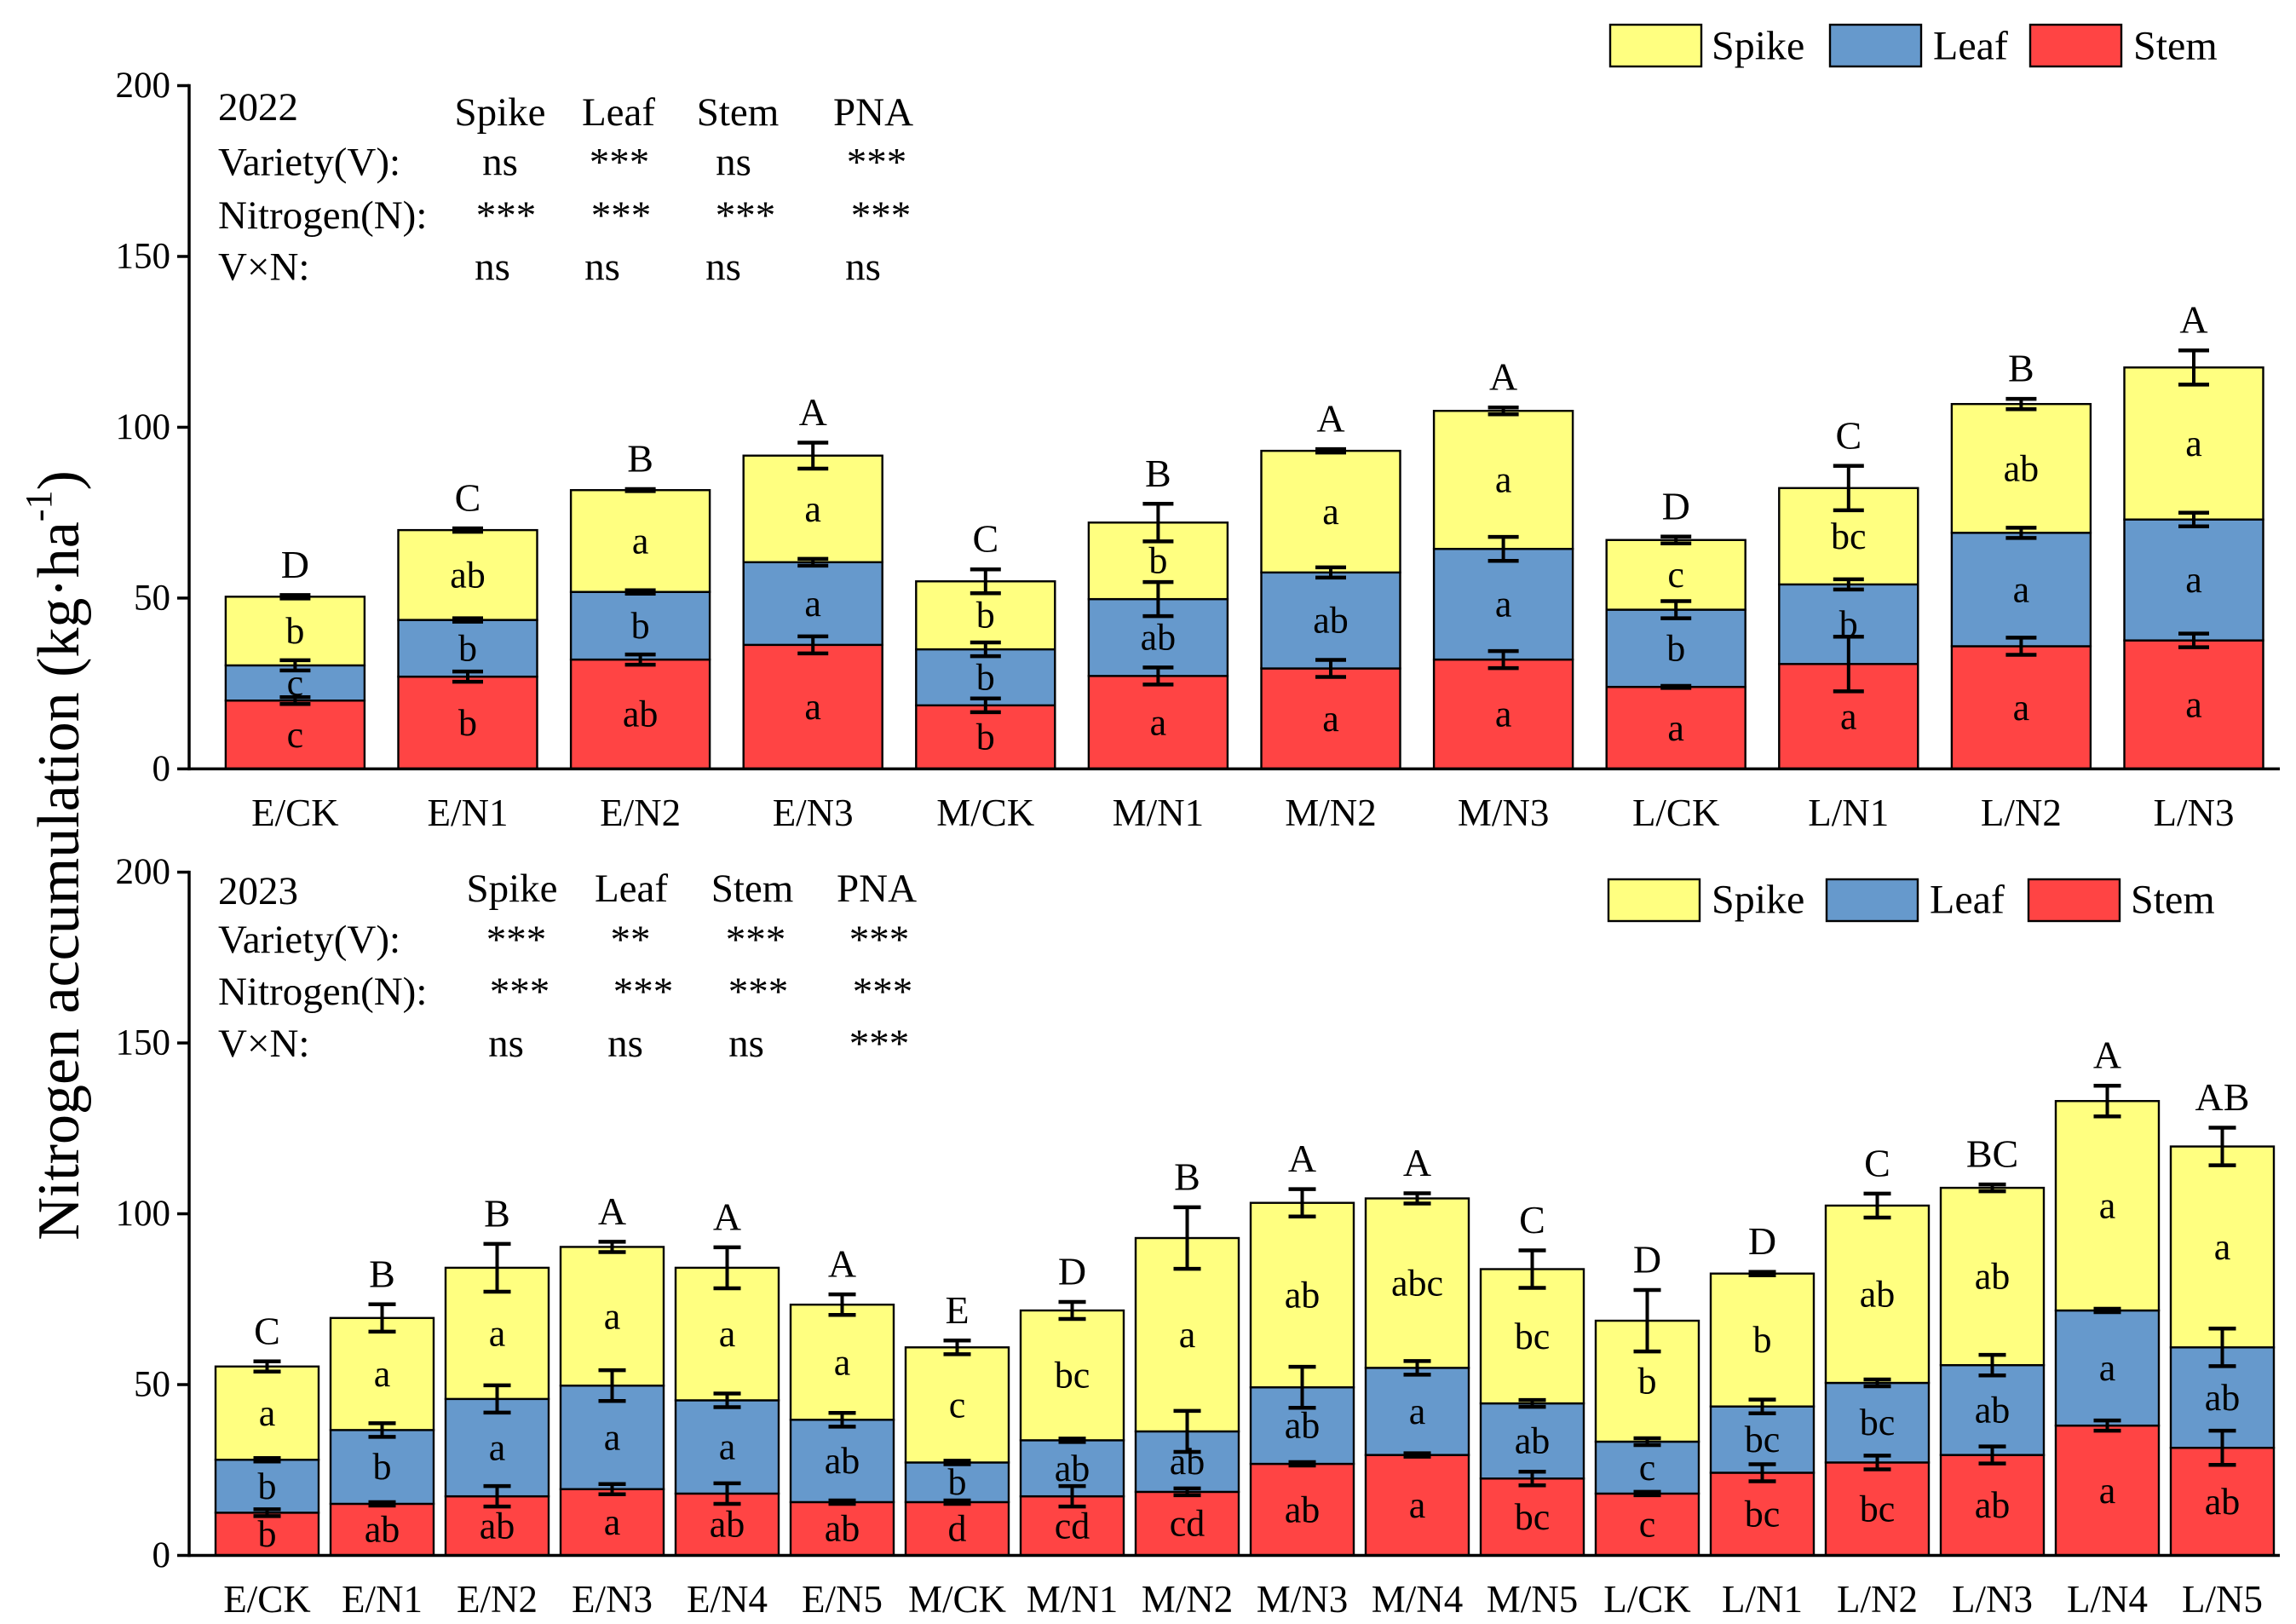 The image size is (2296, 1624). Describe the element at coordinates (2021, 813) in the screenshot. I see `x-tick-label: L/N2` at that location.